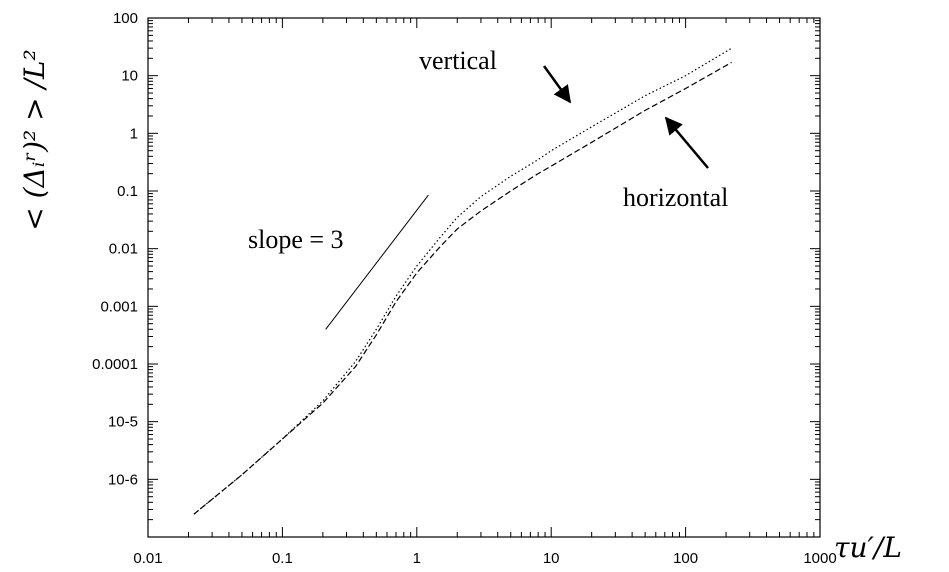 This screenshot has height=572, width=949. What do you see at coordinates (417, 558) in the screenshot?
I see `x-tick-label: 1` at bounding box center [417, 558].